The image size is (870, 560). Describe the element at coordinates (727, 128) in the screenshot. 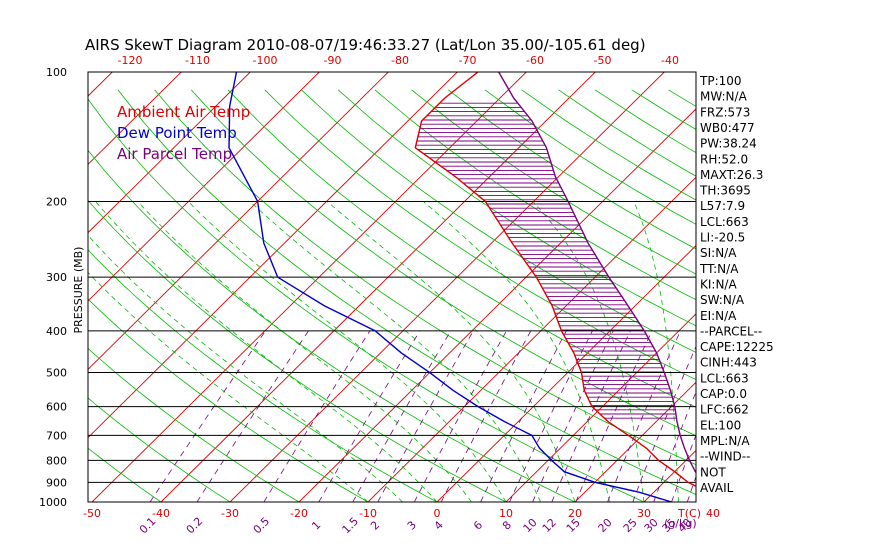

I see `stability-index-label: WB0:477` at that location.